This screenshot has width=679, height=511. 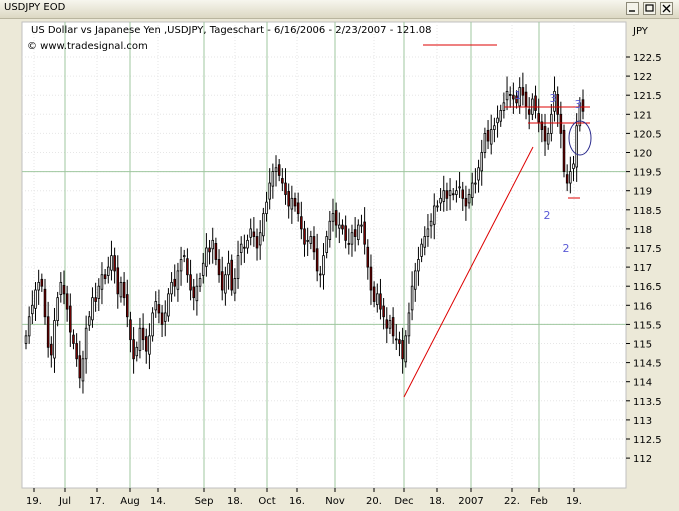 I want to click on y-tick-label: 113.5, so click(x=647, y=402).